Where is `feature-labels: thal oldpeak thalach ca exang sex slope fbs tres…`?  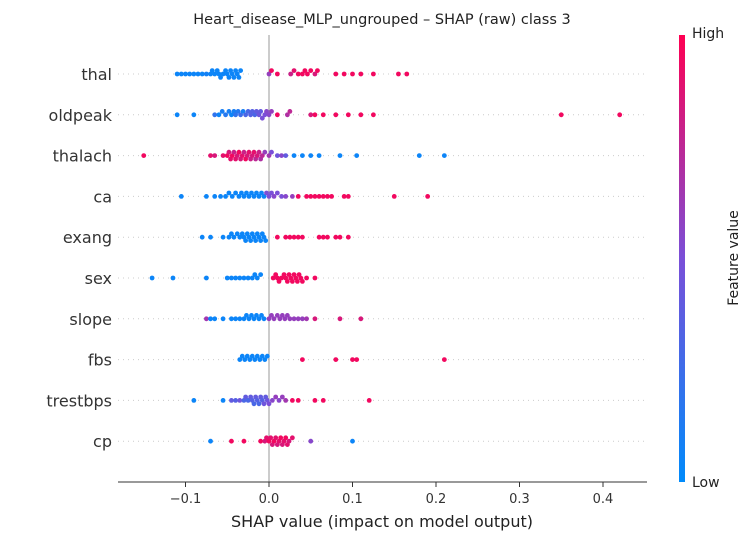
feature-labels: thal oldpeak thalach ca exang sex slope fbs tres… is located at coordinates (79, 258).